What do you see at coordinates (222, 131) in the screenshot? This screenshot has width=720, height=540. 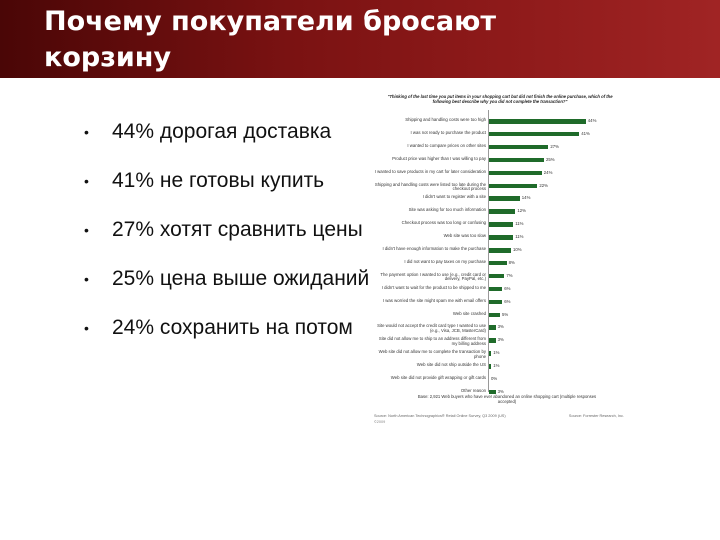 I see `bullet-text: 44% дорогая доставка` at bounding box center [222, 131].